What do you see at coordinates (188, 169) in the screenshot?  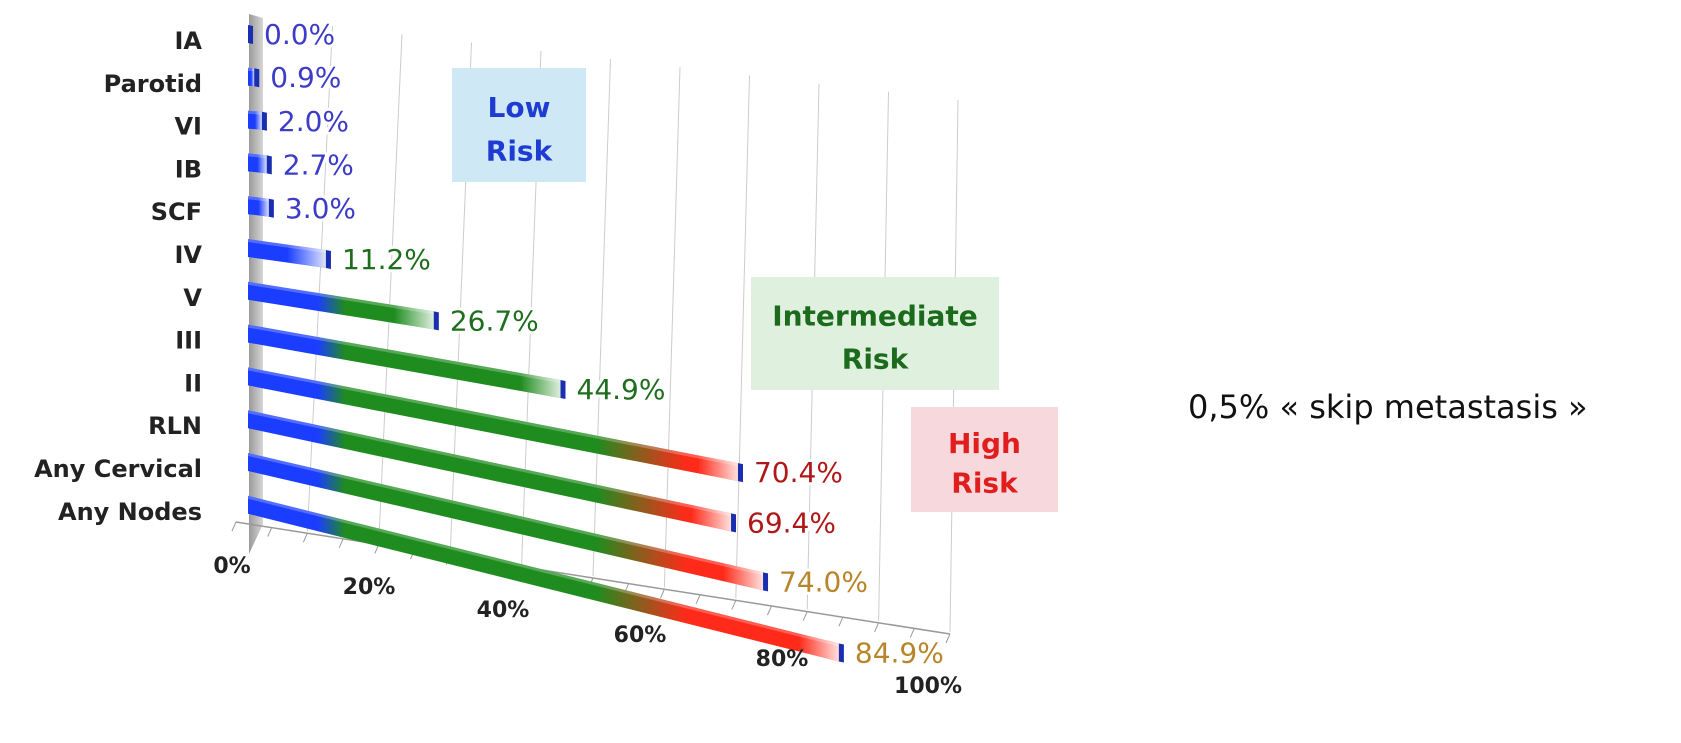 I see `category-label: IB` at bounding box center [188, 169].